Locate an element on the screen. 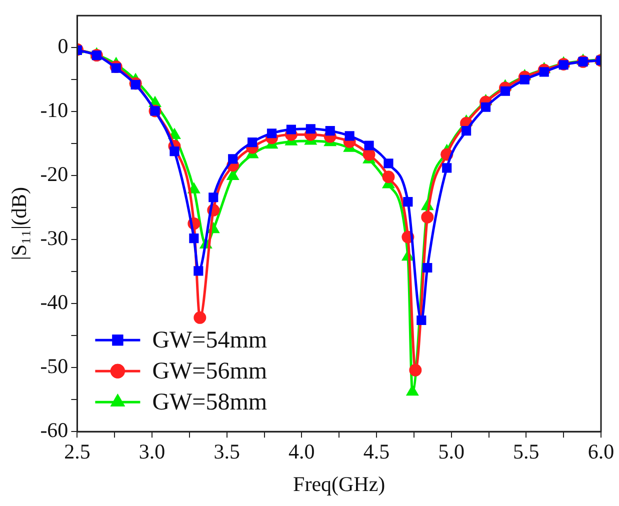 The width and height of the screenshot is (619, 506). y-tick-label: -40 is located at coordinates (54, 302).